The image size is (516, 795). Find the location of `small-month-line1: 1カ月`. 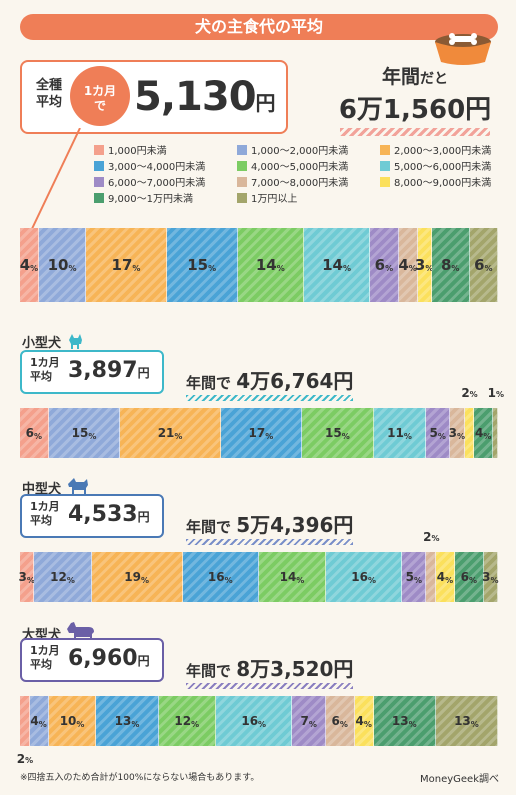

small-month-line1: 1カ月 is located at coordinates (45, 362).